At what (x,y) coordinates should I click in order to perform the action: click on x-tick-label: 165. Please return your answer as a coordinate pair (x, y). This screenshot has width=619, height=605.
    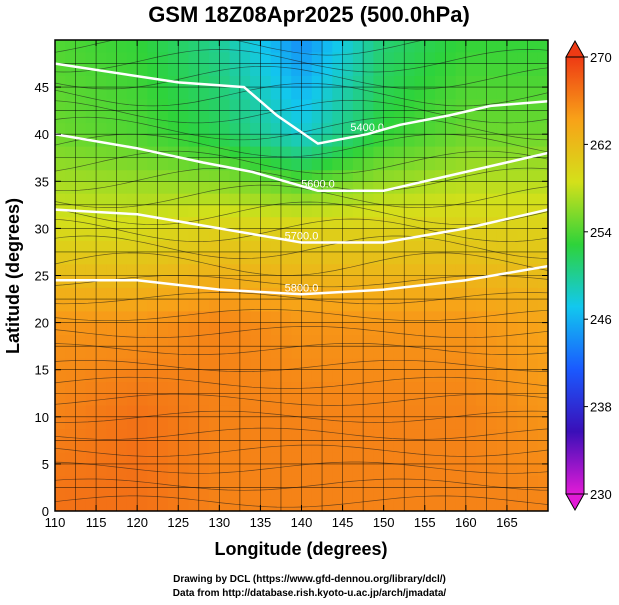
    Looking at the image, I should click on (507, 522).